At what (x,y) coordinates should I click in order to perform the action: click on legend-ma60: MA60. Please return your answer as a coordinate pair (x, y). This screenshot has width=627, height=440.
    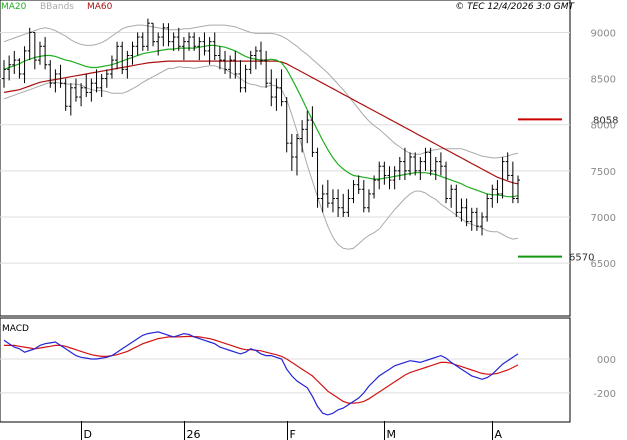
    Looking at the image, I should click on (100, 7).